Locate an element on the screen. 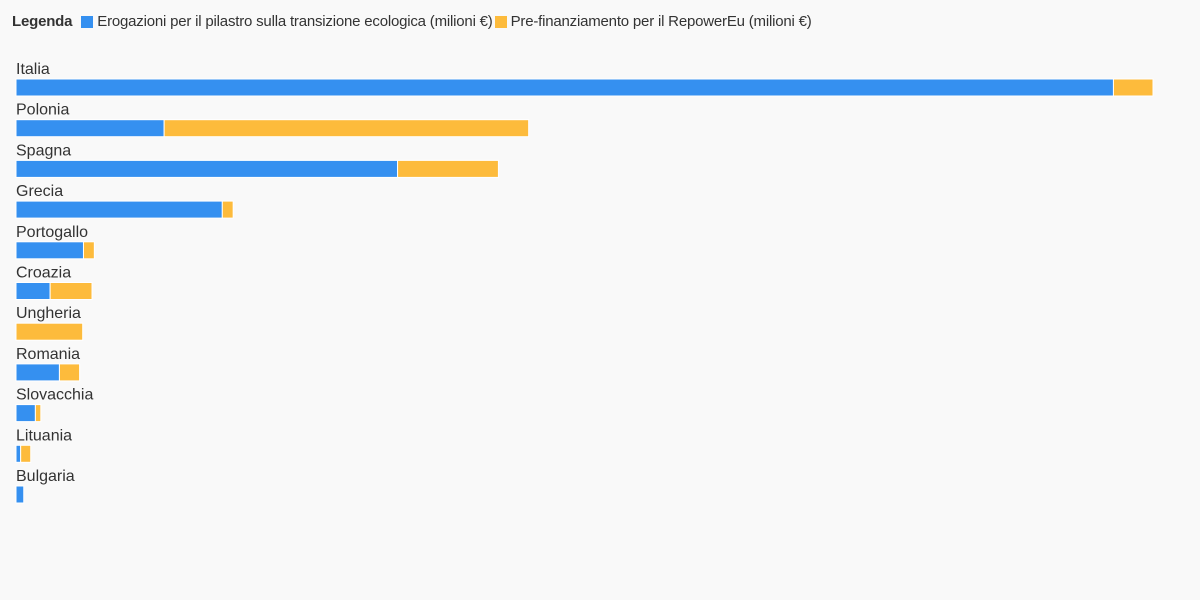 This screenshot has height=600, width=1200. category-label-italia: Italia is located at coordinates (33, 69).